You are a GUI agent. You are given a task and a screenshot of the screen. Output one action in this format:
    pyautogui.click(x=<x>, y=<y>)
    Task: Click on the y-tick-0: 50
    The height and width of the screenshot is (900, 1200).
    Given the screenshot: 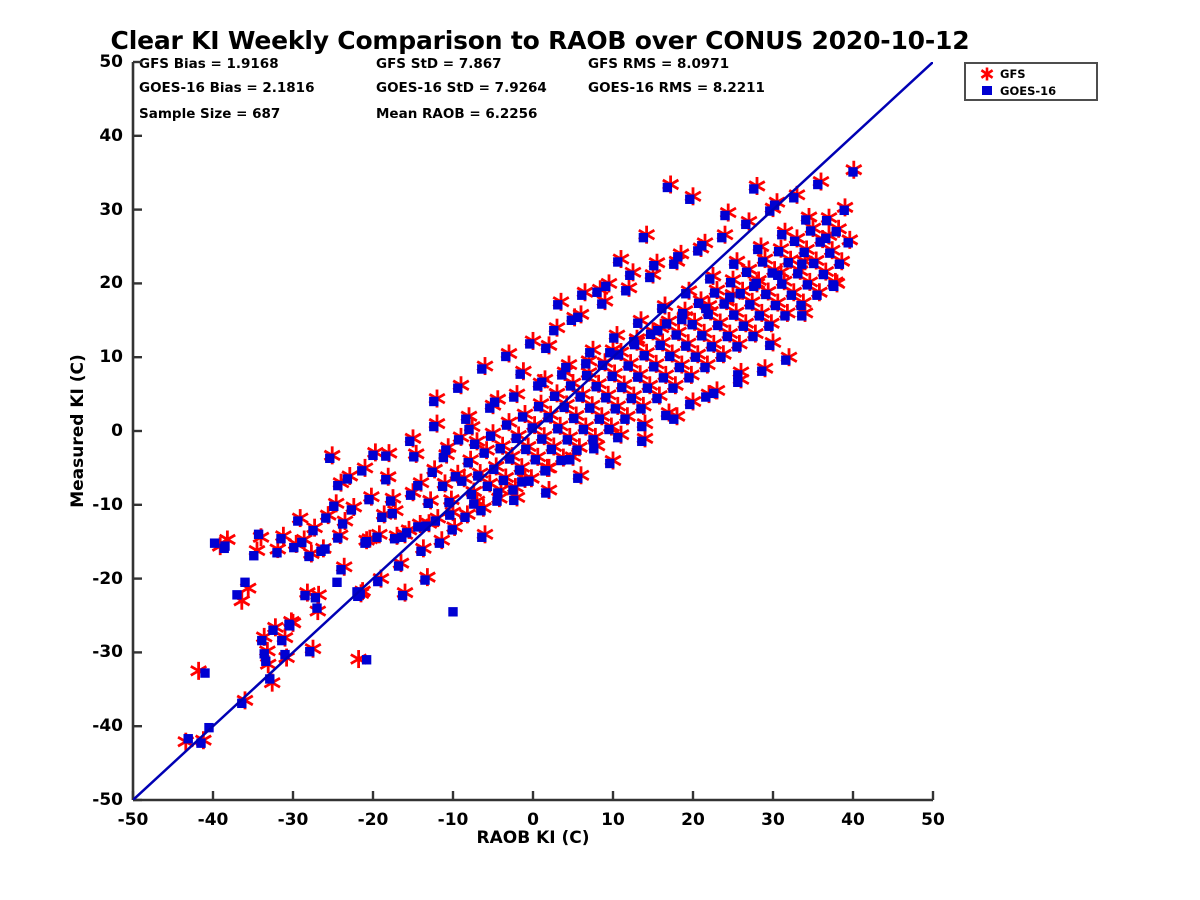 What is the action you would take?
    pyautogui.click(x=111, y=62)
    